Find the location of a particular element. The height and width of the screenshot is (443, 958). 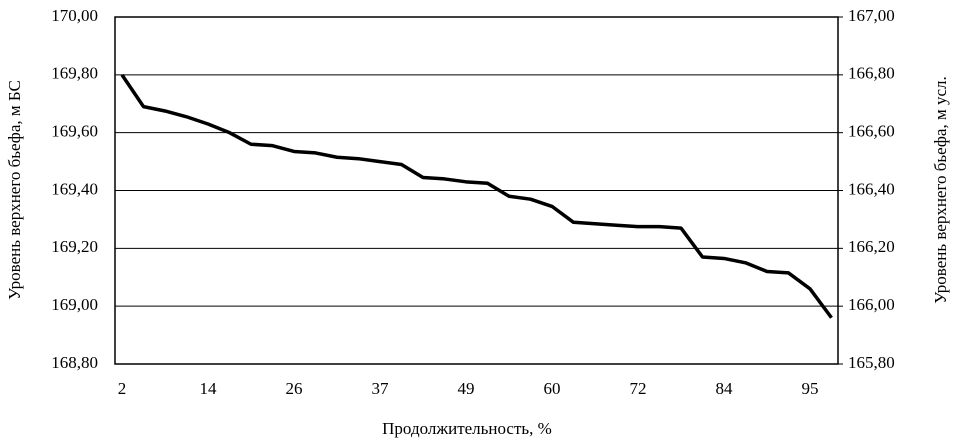

y-tick-label: 170,00 is located at coordinates (74, 15).